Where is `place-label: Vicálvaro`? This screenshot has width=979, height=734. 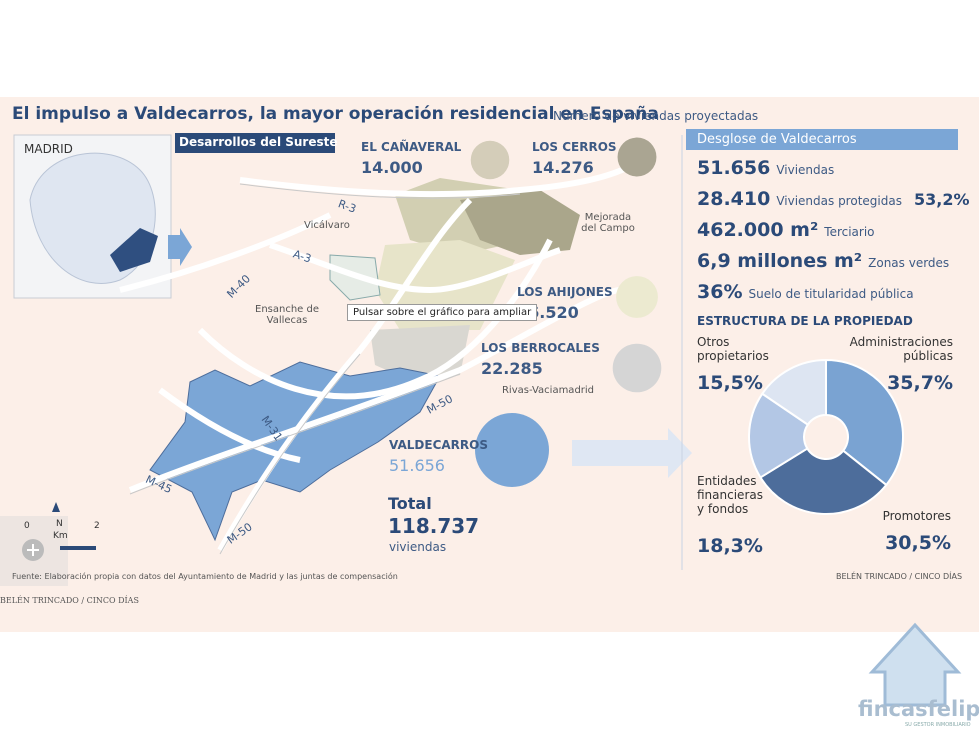 place-label: Vicálvaro is located at coordinates (327, 225).